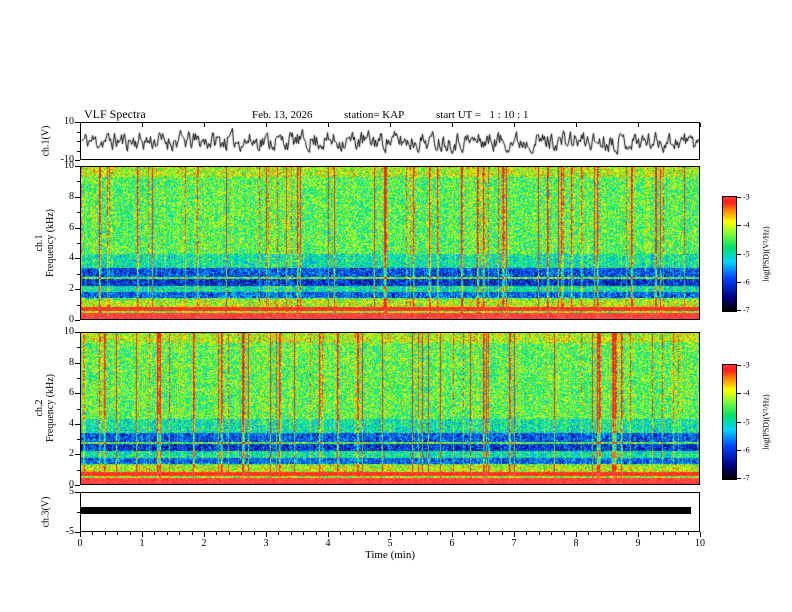 Image resolution: width=792 pixels, height=612 pixels. Describe the element at coordinates (46, 141) in the screenshot. I see `ch1-voltage-axis-label: ch.1(V)` at that location.